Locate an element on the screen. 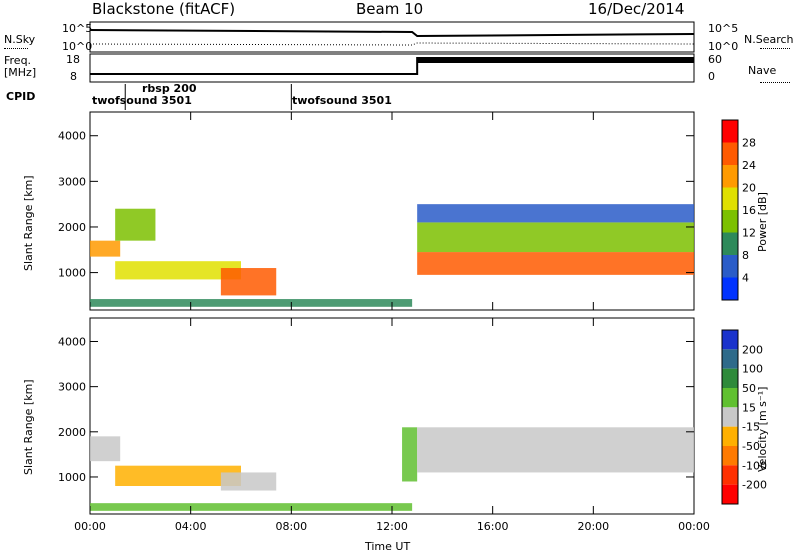  noise-tick-high: 10^5 is located at coordinates (77, 28).